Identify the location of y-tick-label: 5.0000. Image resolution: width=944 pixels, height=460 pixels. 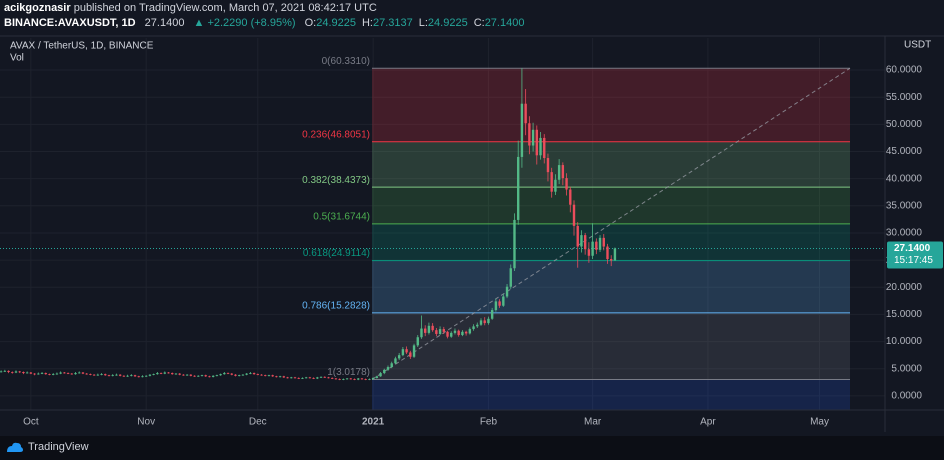
(906, 368).